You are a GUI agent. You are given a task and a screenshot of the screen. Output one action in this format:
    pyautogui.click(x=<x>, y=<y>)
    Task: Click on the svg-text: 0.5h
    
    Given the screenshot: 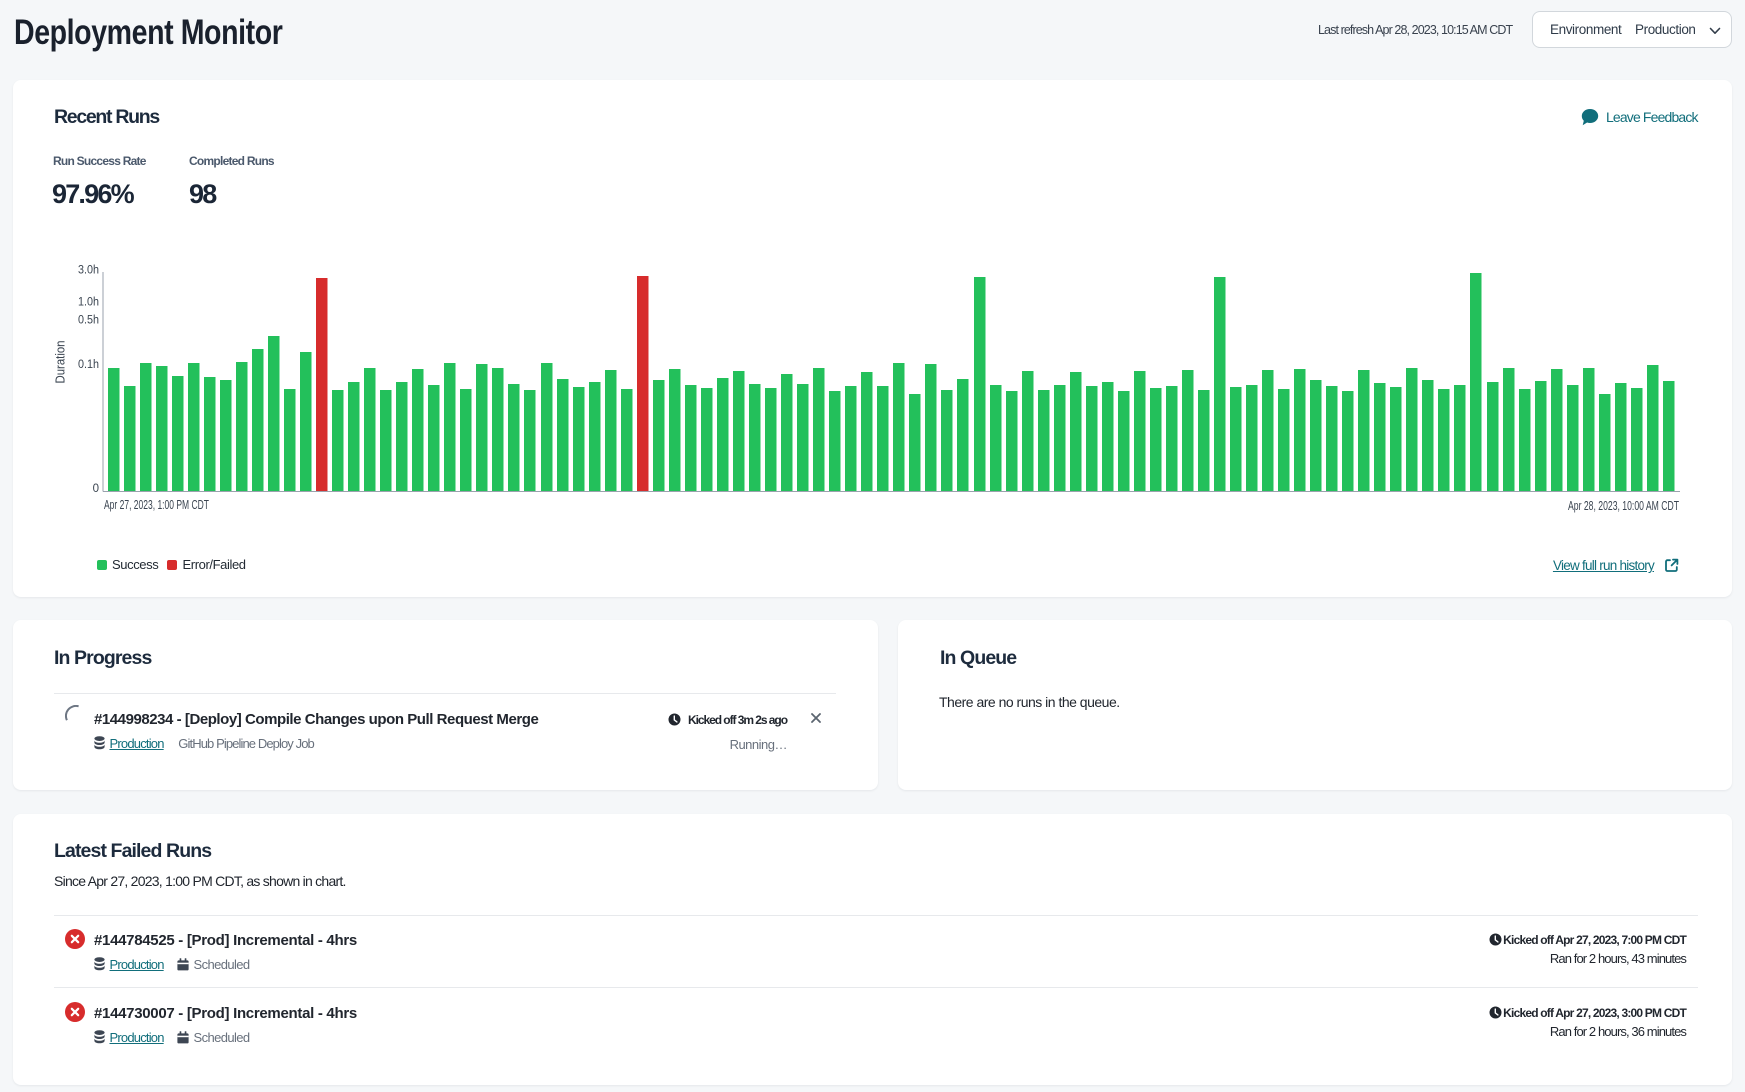 What is the action you would take?
    pyautogui.click(x=88, y=321)
    